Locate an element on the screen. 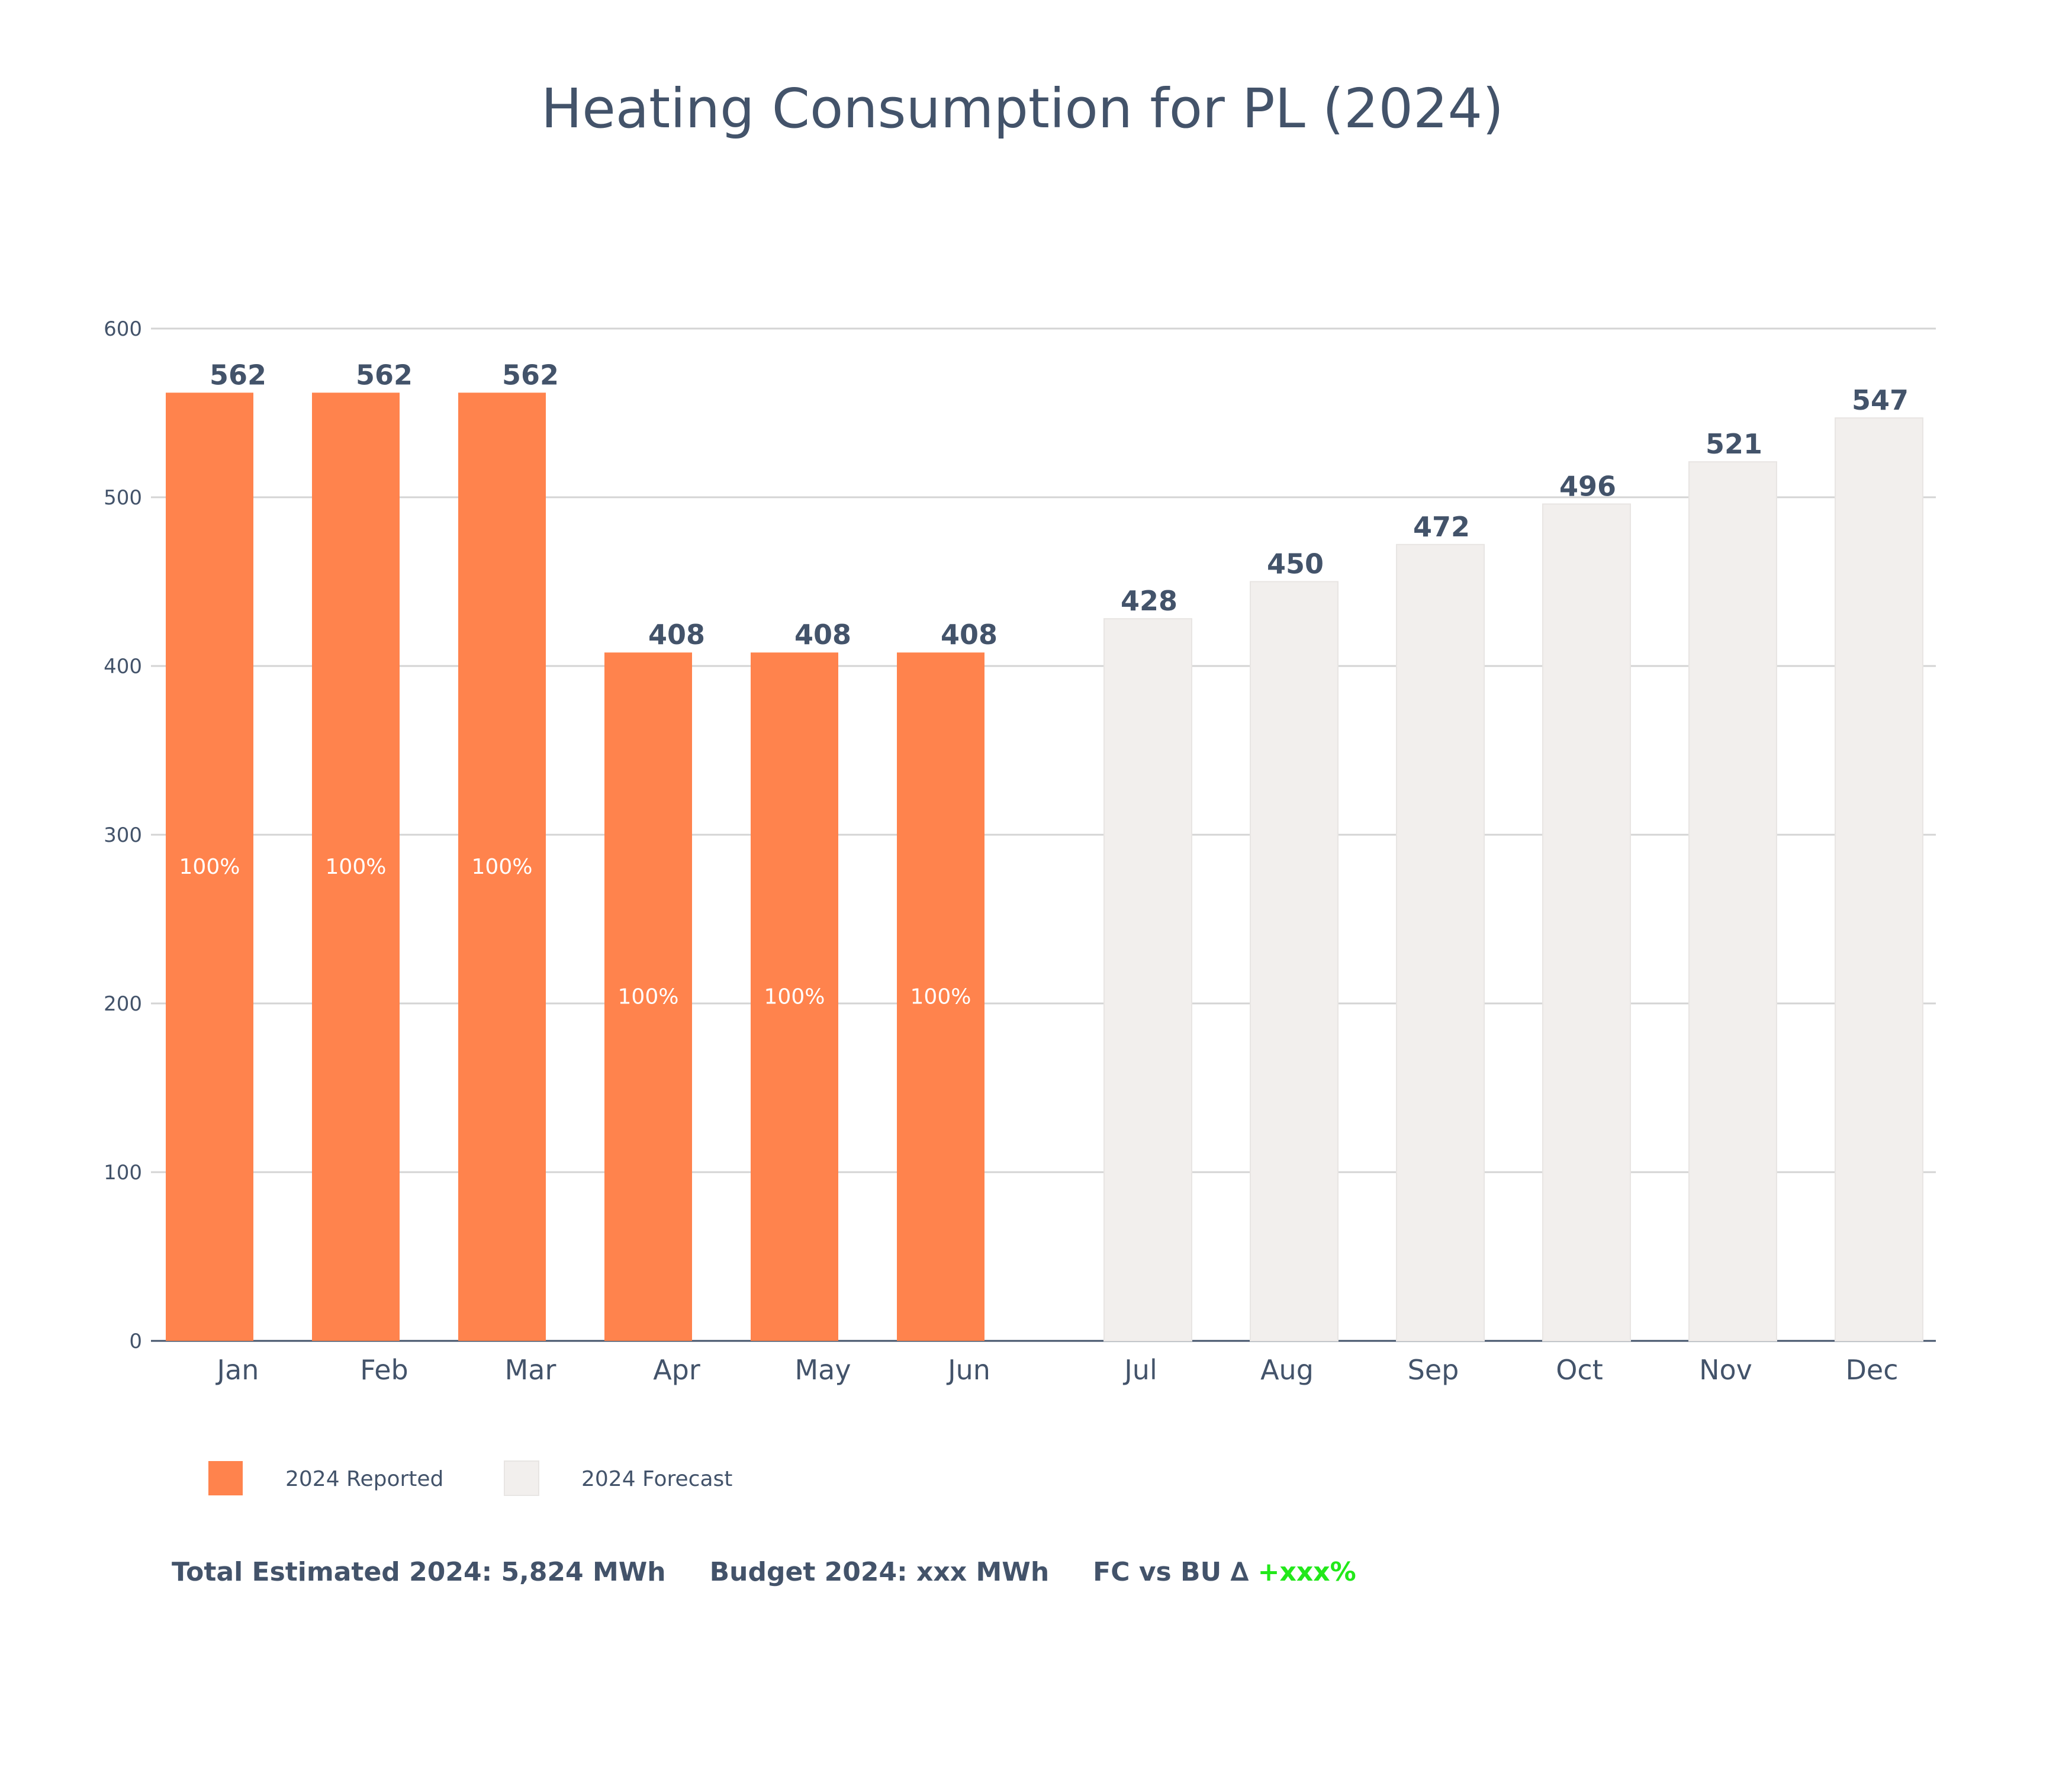  data-label: 496 is located at coordinates (1587, 486).